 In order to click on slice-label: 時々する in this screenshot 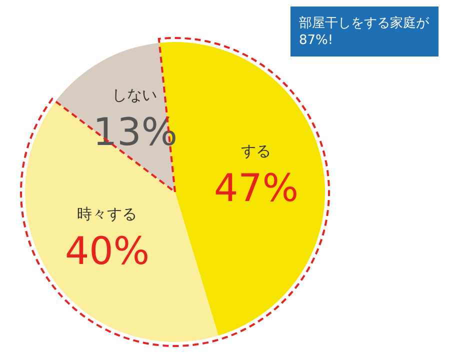, I will do `click(107, 214)`.